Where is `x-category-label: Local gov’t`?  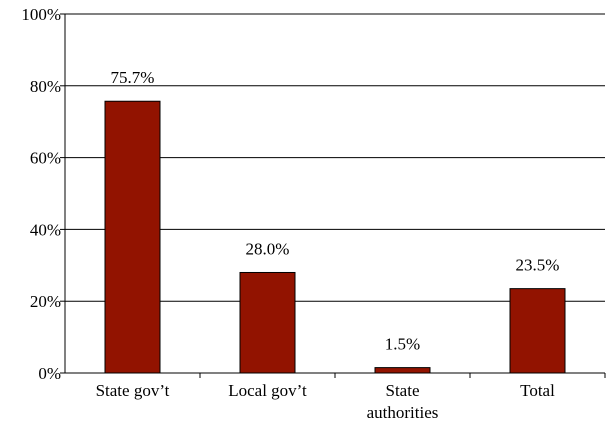 x-category-label: Local gov’t is located at coordinates (267, 390).